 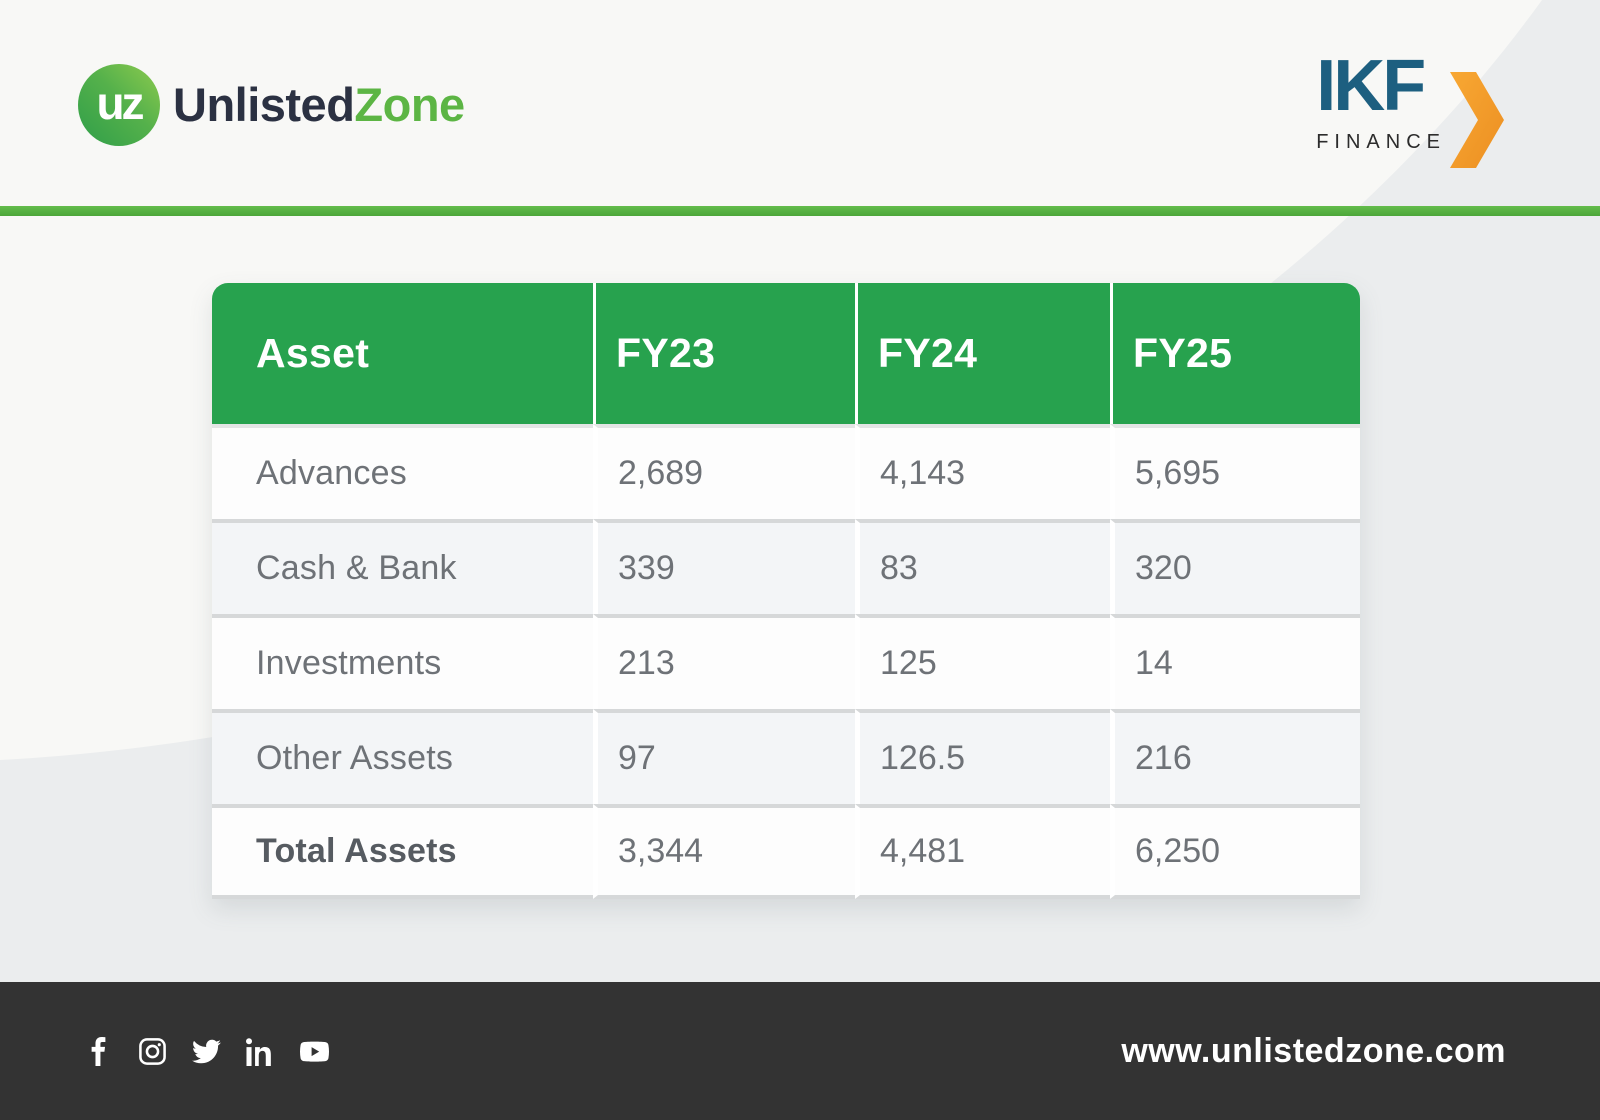 I want to click on asset-name: Other Assets, so click(x=402, y=756).